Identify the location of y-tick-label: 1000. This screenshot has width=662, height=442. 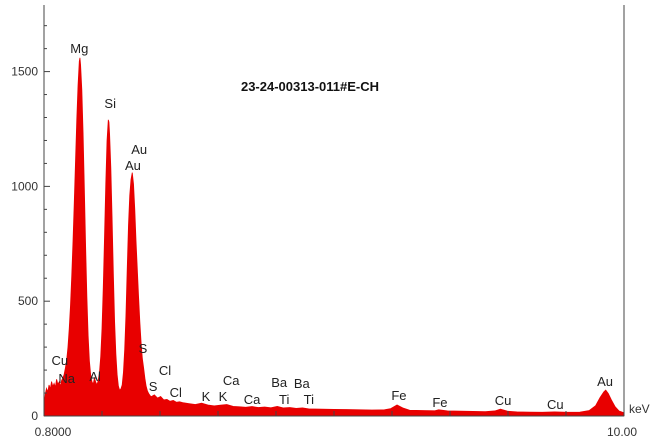
(24, 186).